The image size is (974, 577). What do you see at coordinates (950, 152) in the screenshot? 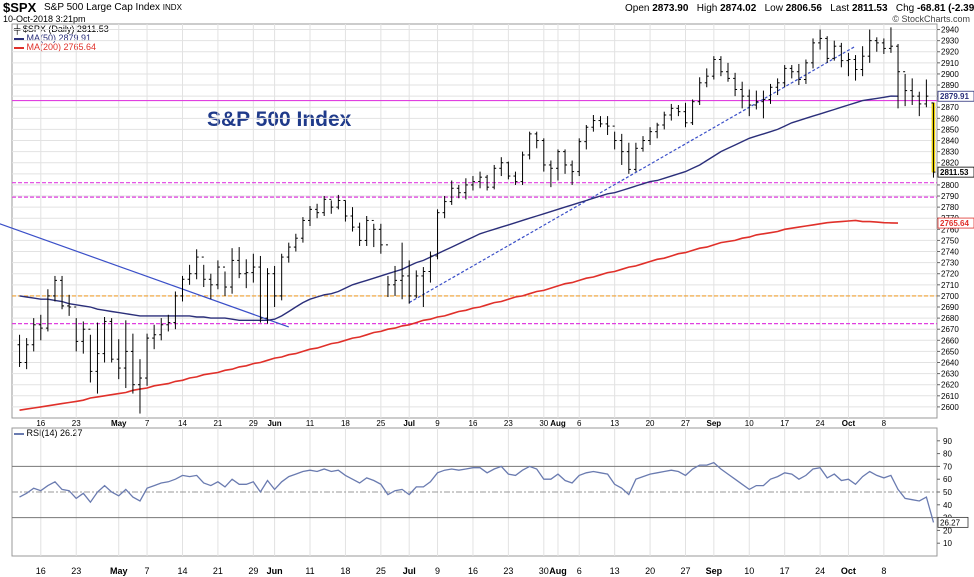
I see `price-tick-label: 2830` at bounding box center [950, 152].